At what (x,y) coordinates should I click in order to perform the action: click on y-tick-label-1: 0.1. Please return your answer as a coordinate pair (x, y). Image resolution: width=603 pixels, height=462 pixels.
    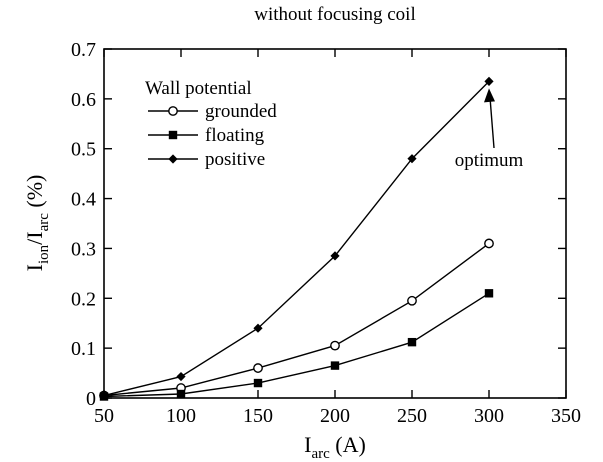
    Looking at the image, I should click on (83, 349).